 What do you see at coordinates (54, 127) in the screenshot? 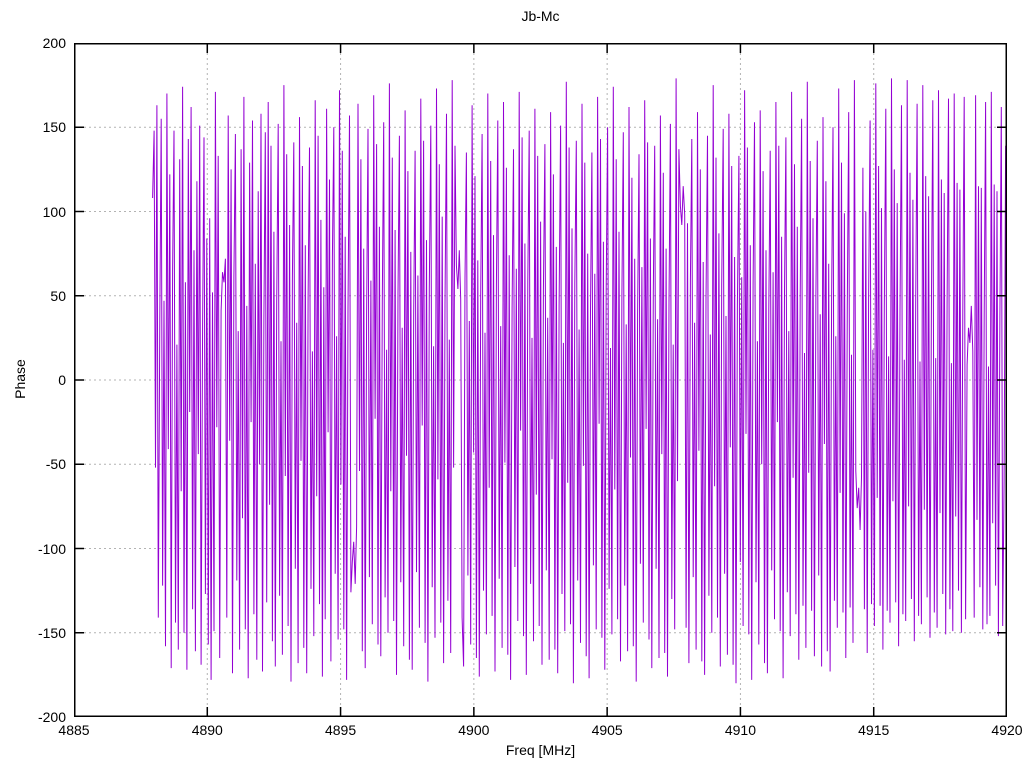
I see `y-tick-label: 150` at bounding box center [54, 127].